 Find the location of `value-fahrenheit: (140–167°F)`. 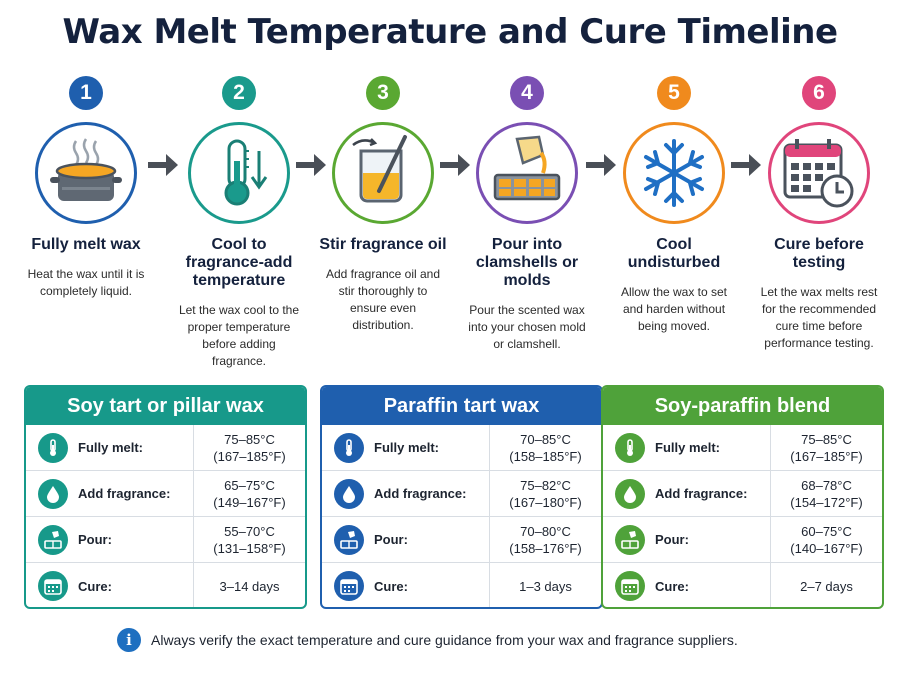

value-fahrenheit: (140–167°F) is located at coordinates (826, 548).